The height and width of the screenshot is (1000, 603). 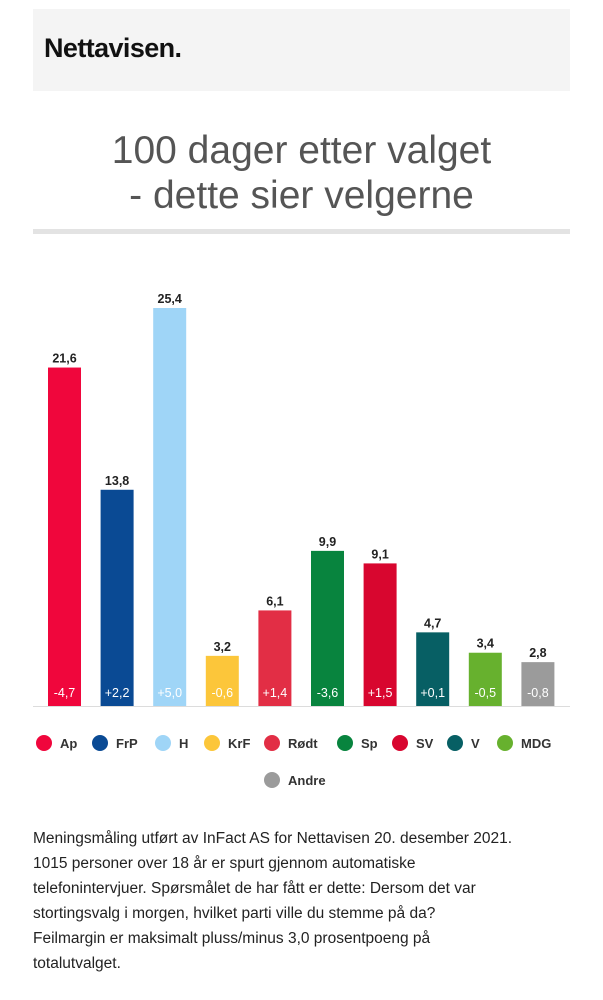 What do you see at coordinates (212, 743) in the screenshot?
I see `legend-swatch-krf` at bounding box center [212, 743].